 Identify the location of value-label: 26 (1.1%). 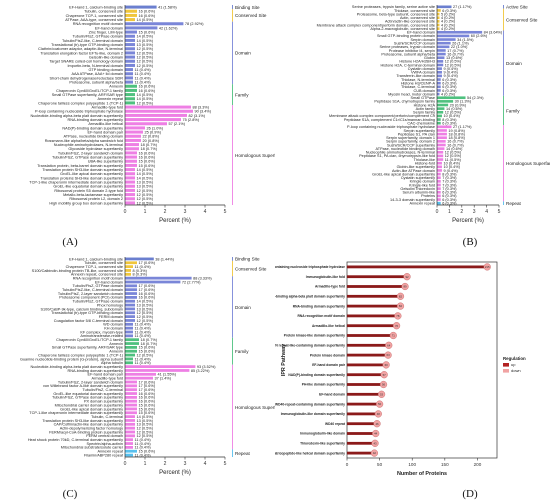
(460, 44).